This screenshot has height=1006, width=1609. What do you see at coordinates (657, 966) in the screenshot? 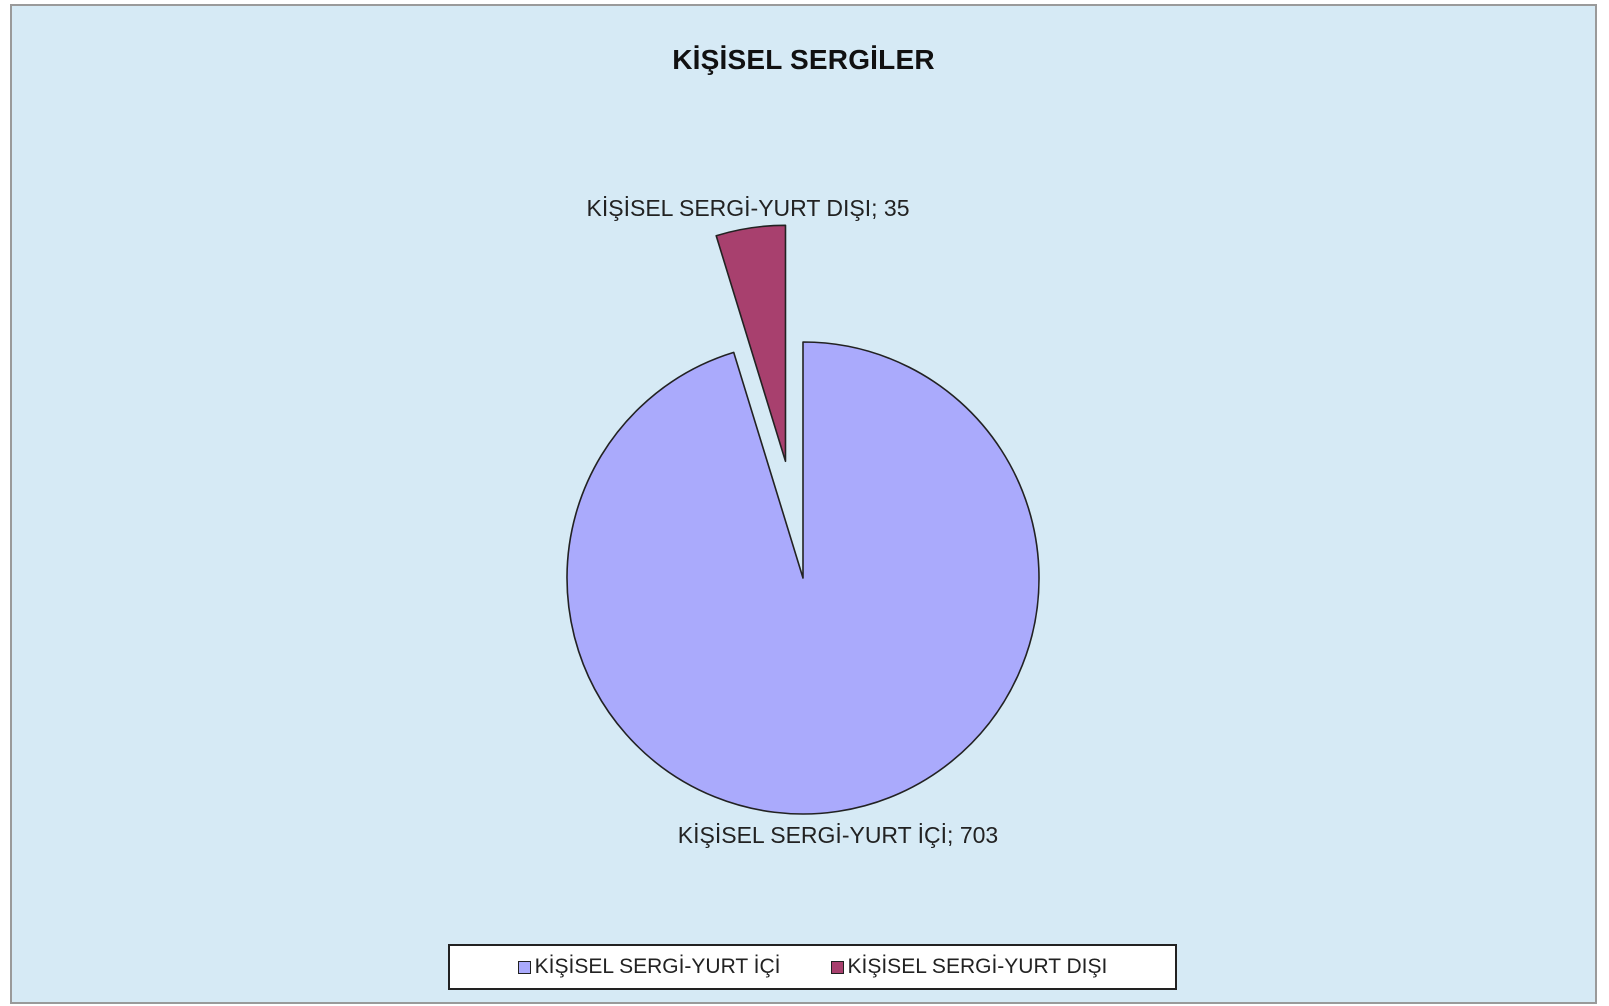
I see `legend-label-yurt-ici: KİŞİSEL SERGİ-YURT İÇİ` at bounding box center [657, 966].